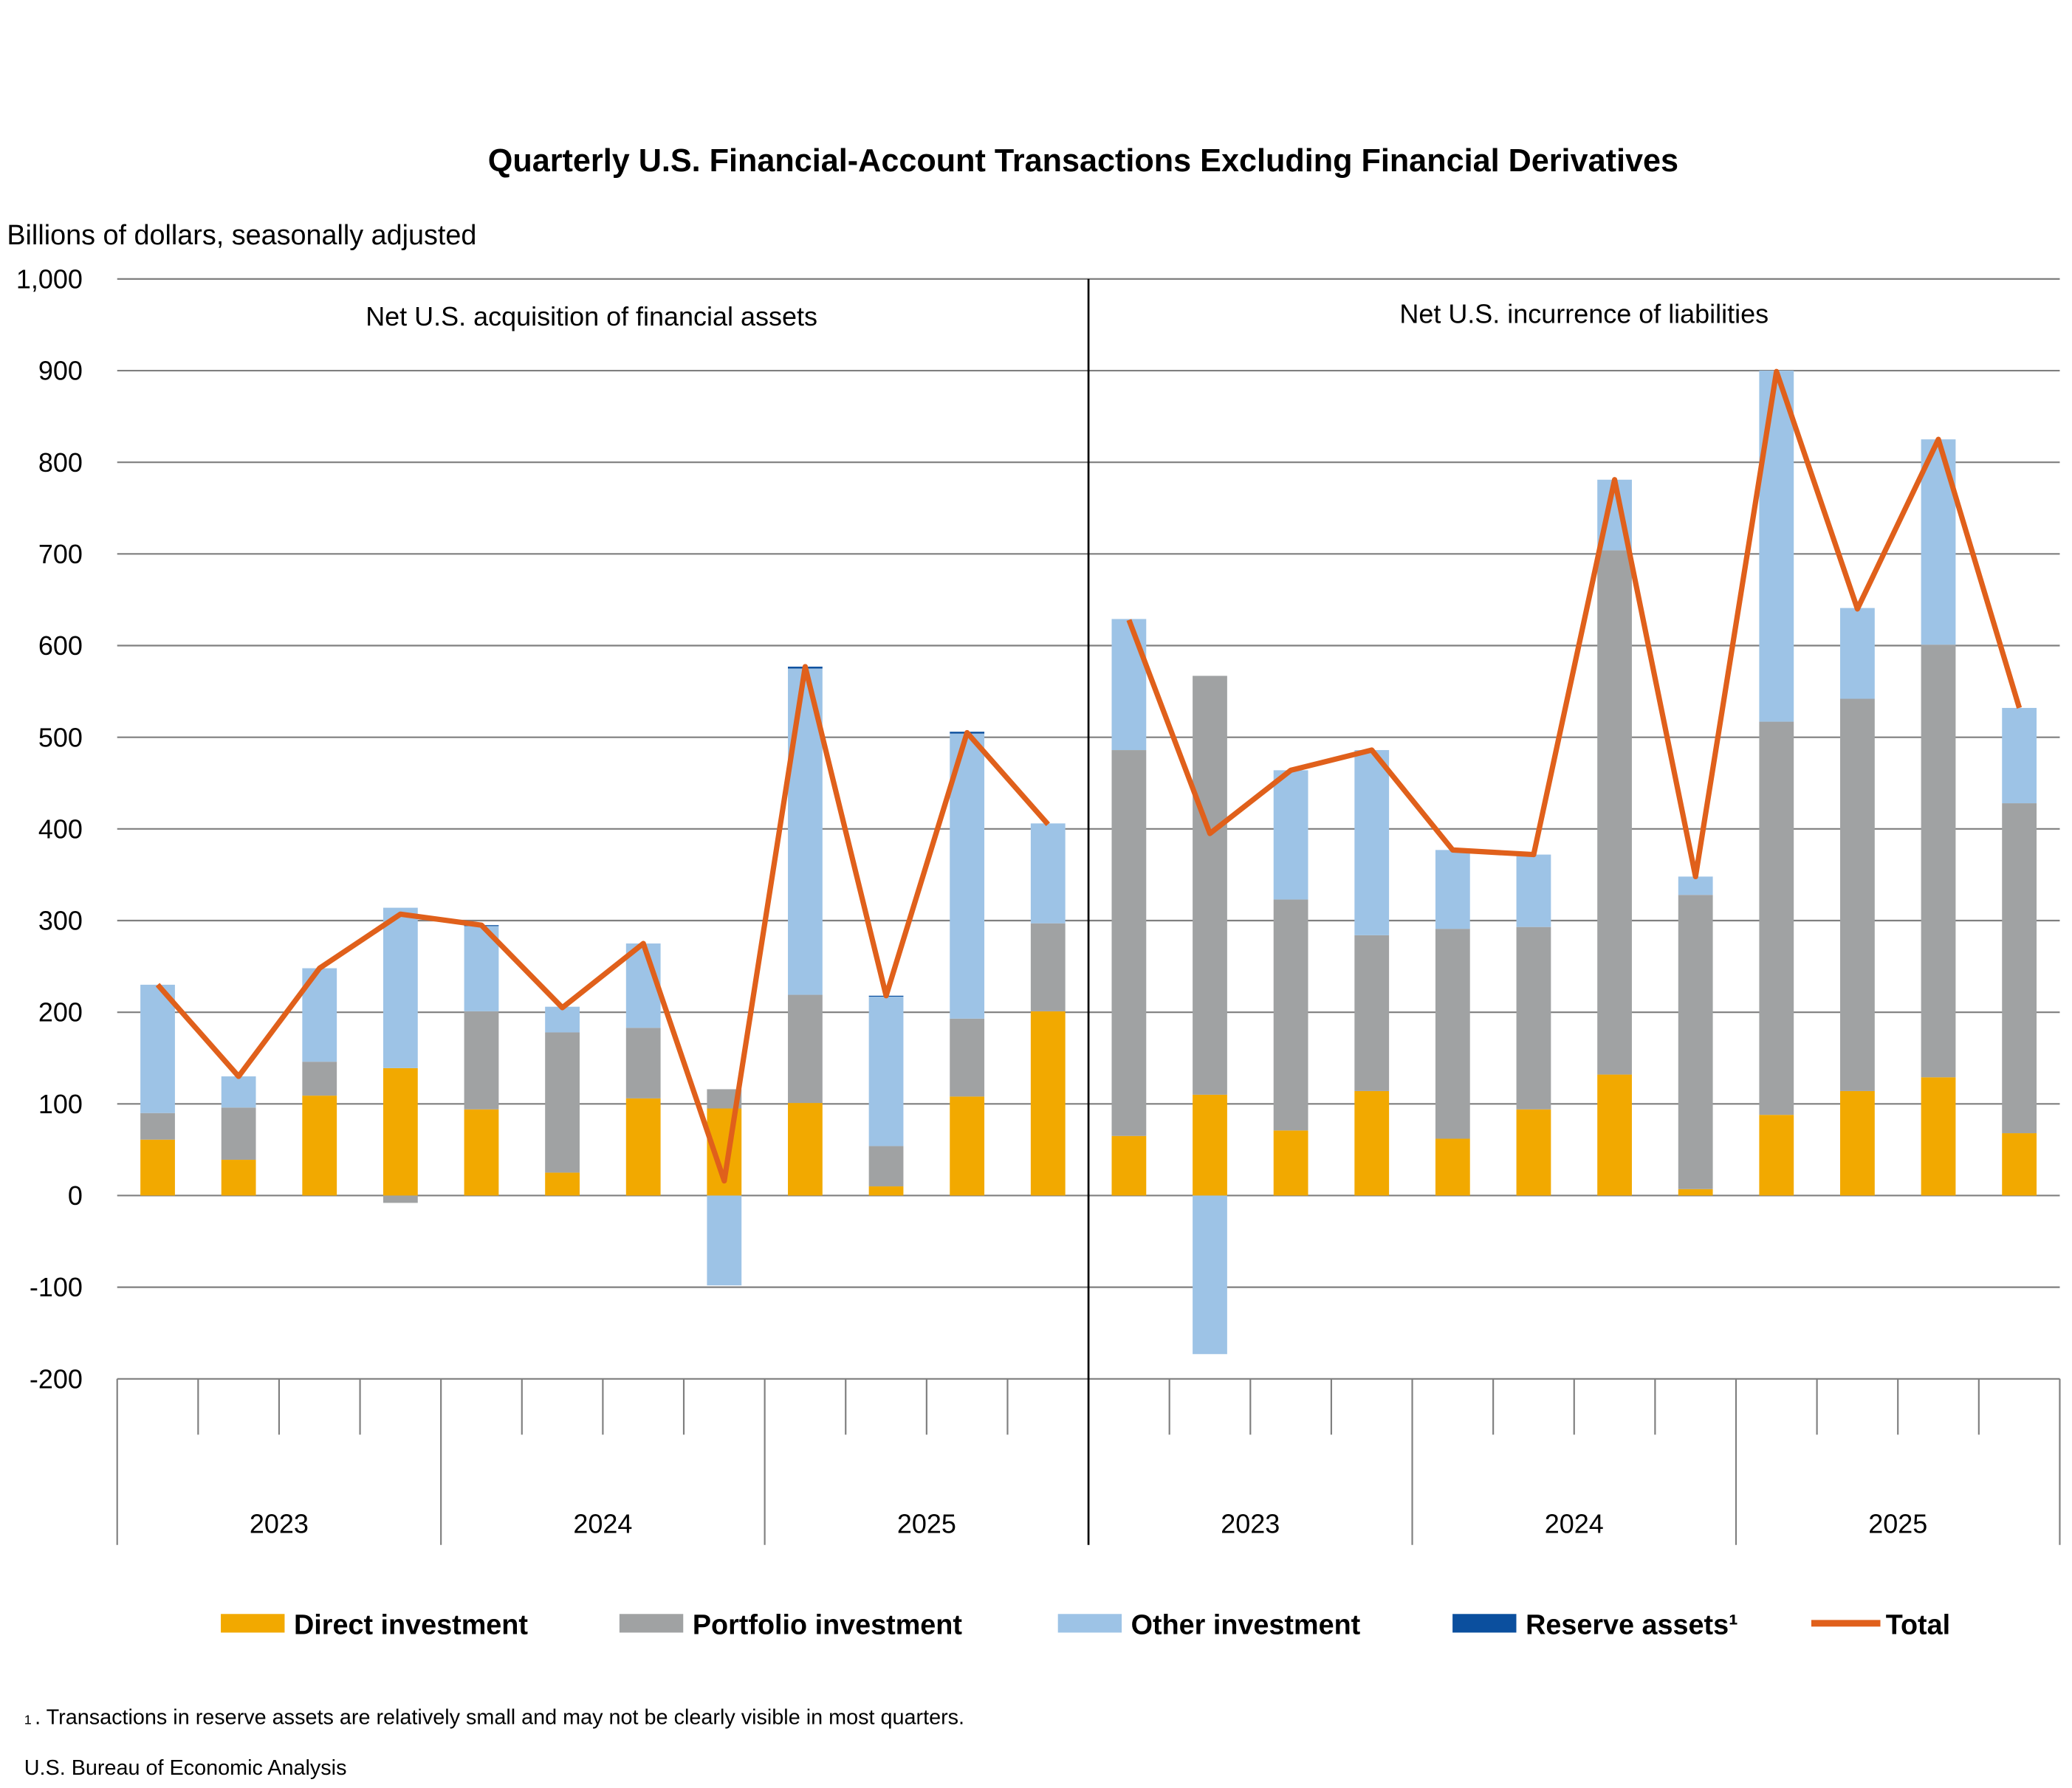 The width and height of the screenshot is (2072, 1788). What do you see at coordinates (60, 921) in the screenshot?
I see `y-tick-label: 300` at bounding box center [60, 921].